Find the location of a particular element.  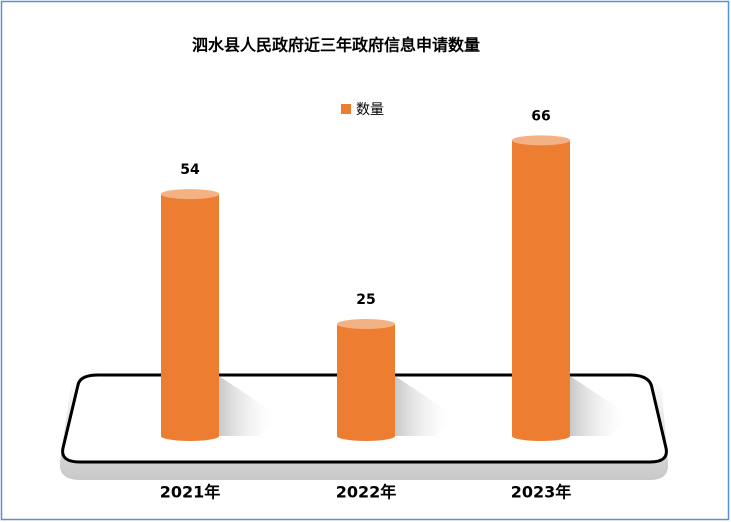

value-label: 54 is located at coordinates (190, 170).